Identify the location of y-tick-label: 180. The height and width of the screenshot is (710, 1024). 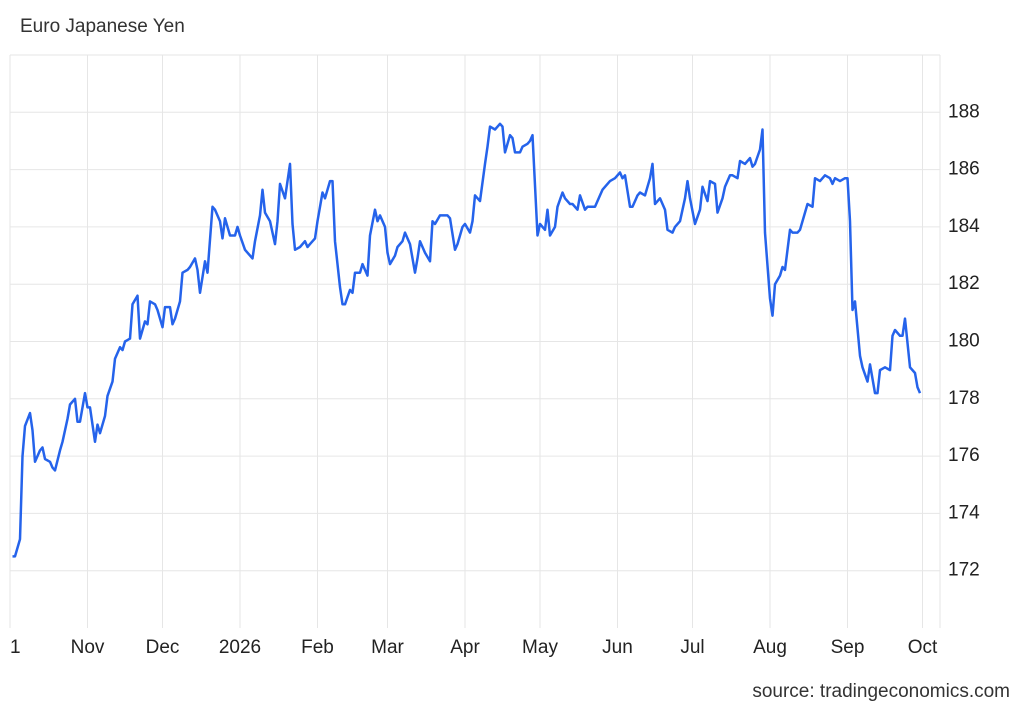
(964, 341).